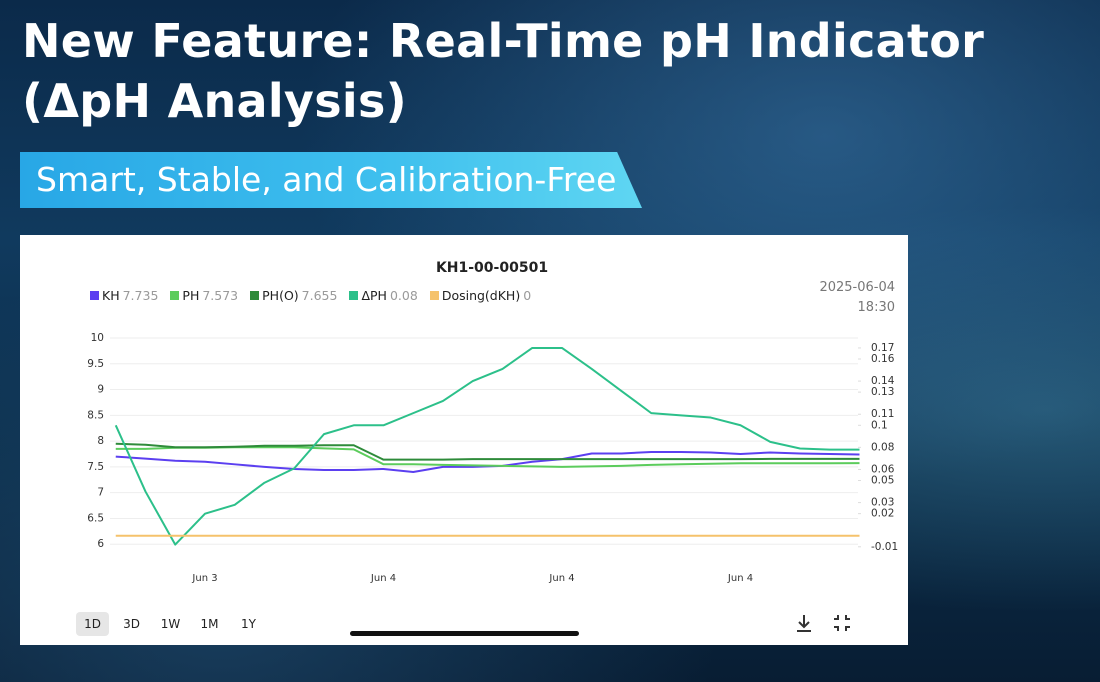  I want to click on range-button: 1M, so click(209, 624).